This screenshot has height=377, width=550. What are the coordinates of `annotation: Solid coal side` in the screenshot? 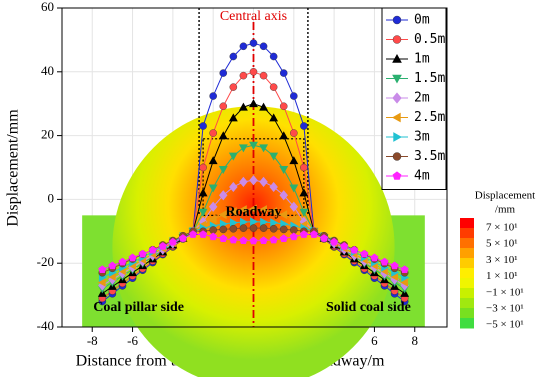 It's located at (368, 307).